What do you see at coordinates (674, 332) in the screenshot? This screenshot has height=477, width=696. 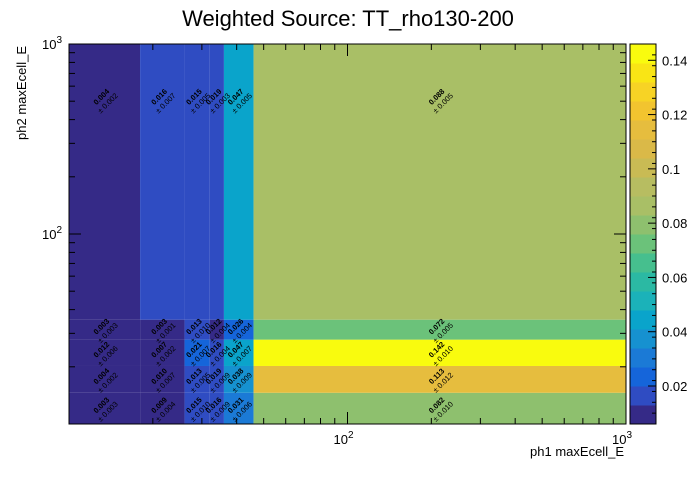 I see `colorbar-tick-label: 0.04` at bounding box center [674, 332].